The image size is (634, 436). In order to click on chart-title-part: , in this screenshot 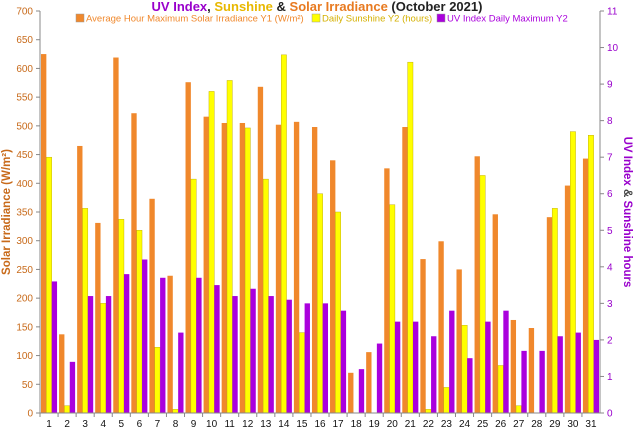, I will do `click(210, 7)`.